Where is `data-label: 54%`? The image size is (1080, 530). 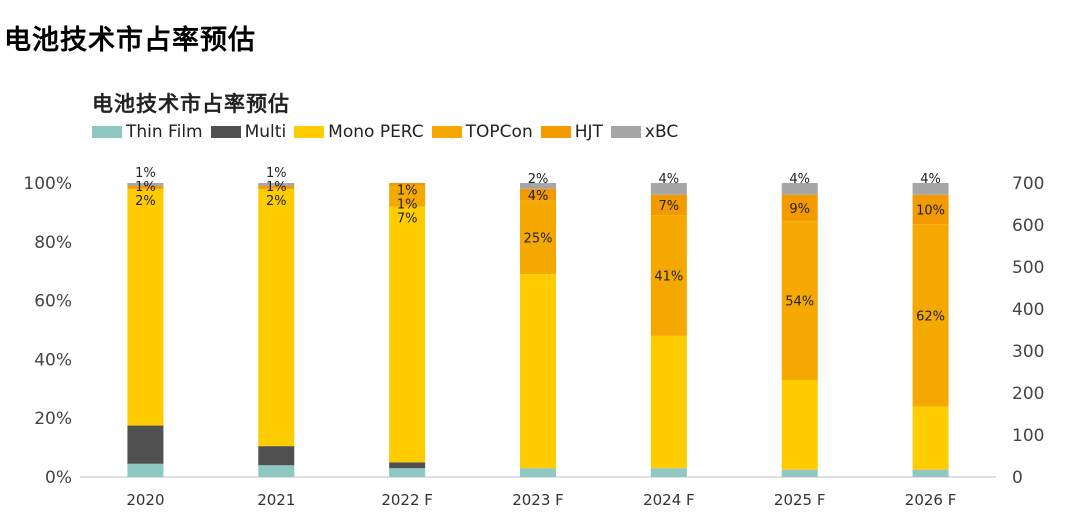
data-label: 54% is located at coordinates (799, 302).